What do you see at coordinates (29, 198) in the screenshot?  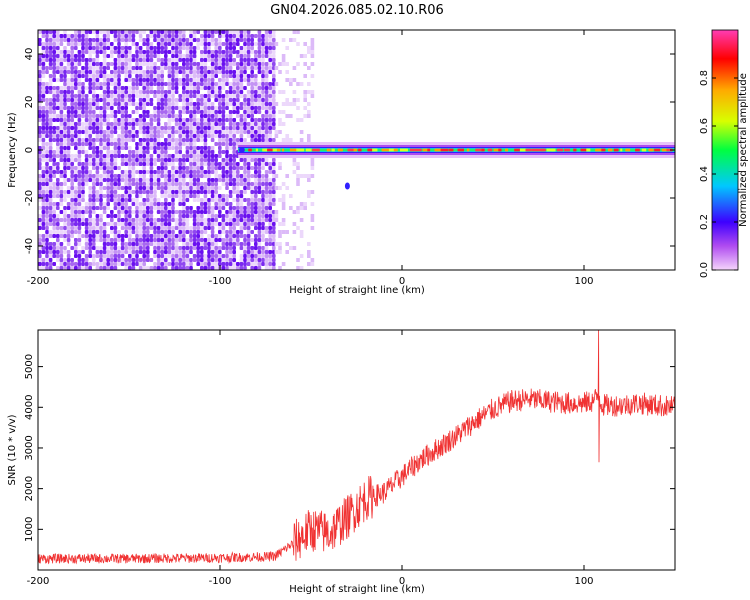 I see `y-tick-label: -20` at bounding box center [29, 198].